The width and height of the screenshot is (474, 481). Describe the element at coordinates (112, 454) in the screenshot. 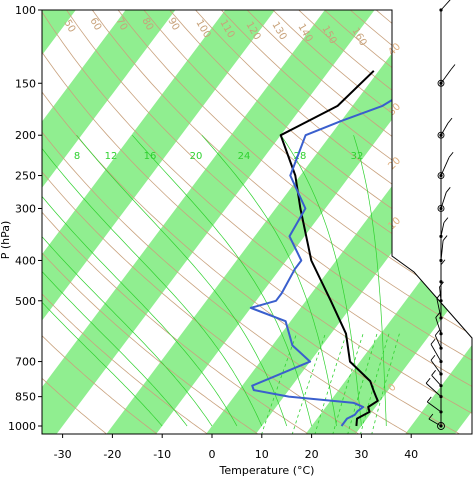

I see `x-tick-label: -20` at that location.